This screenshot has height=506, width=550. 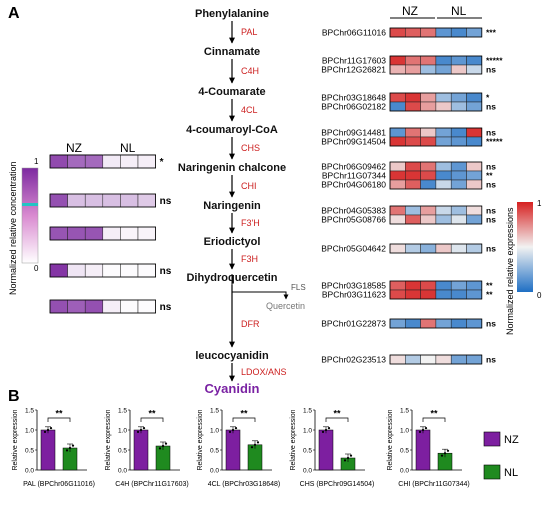 What do you see at coordinates (232, 52) in the screenshot?
I see `compound-2: Cinnamate` at bounding box center [232, 52].